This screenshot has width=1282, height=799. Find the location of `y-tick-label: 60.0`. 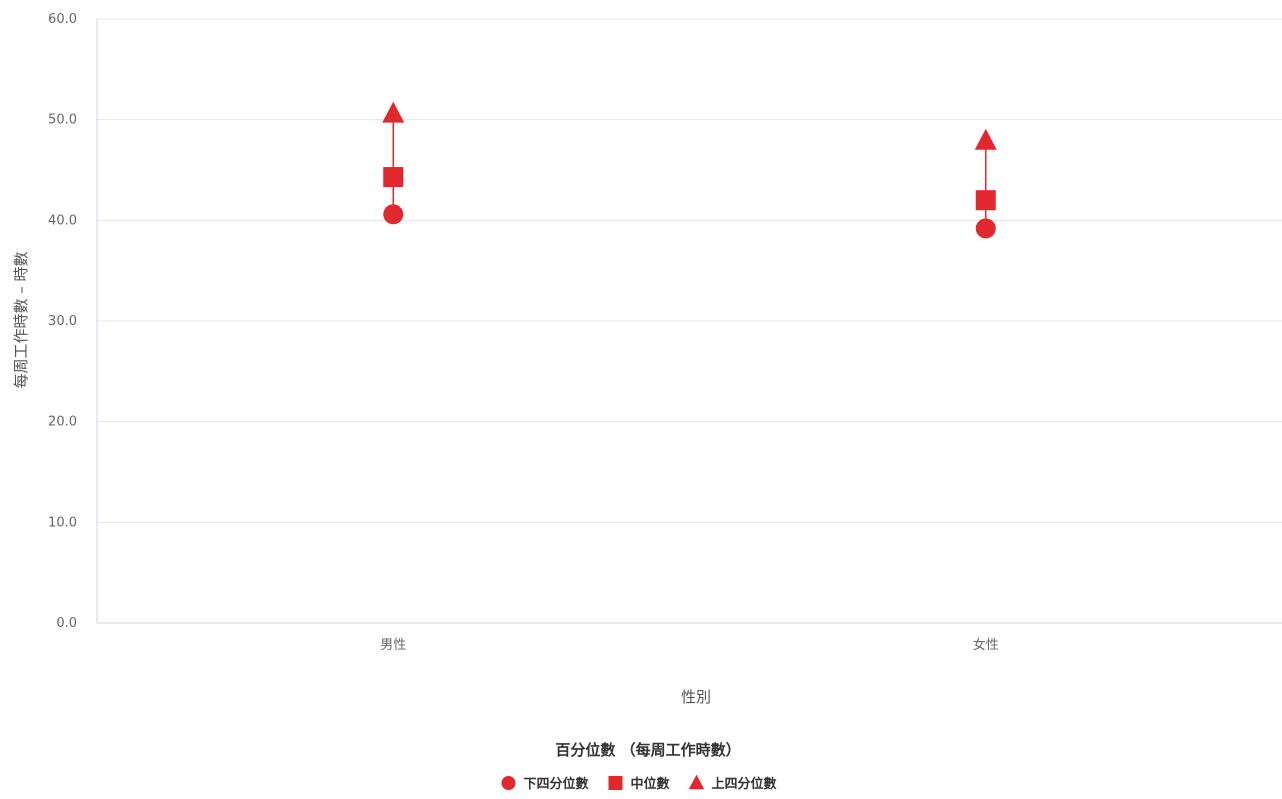

y-tick-label: 60.0 is located at coordinates (62, 19).